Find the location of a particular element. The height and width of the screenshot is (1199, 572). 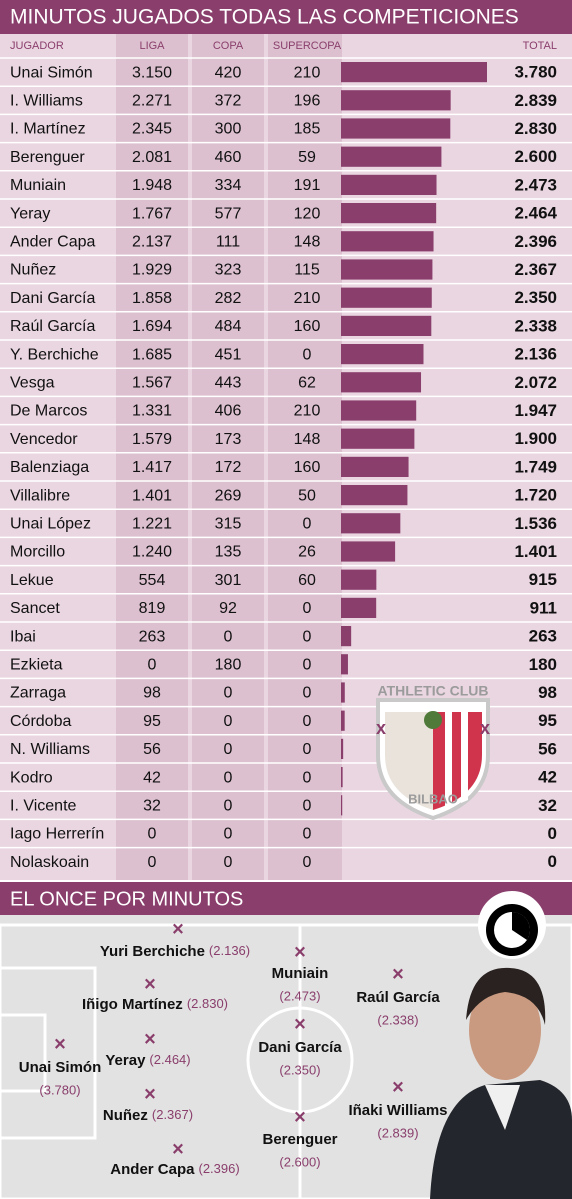

player-name: Zarraga is located at coordinates (38, 693).